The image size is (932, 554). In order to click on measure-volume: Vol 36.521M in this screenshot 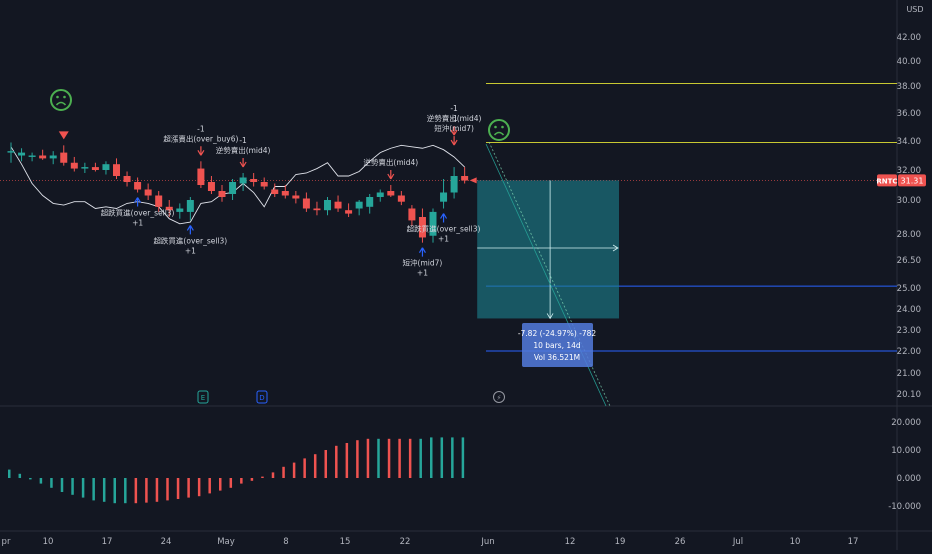, I will do `click(557, 357)`.